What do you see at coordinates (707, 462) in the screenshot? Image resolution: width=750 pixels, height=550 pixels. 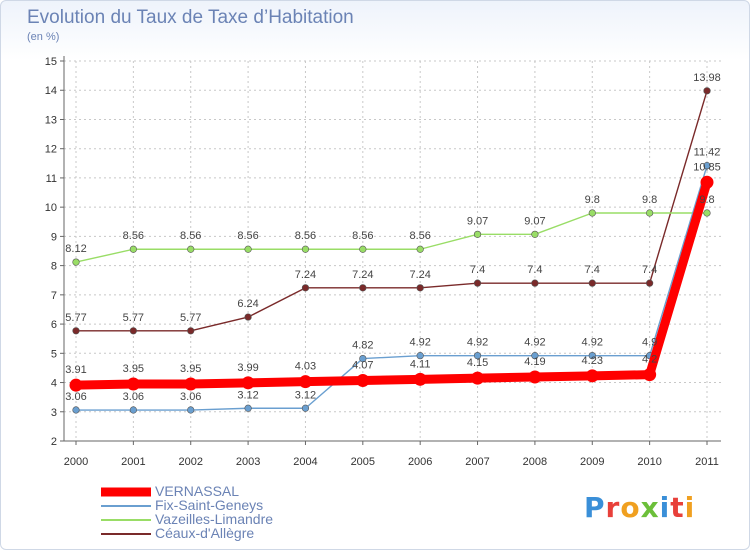 I see `x-tick-label: 2011` at bounding box center [707, 462].